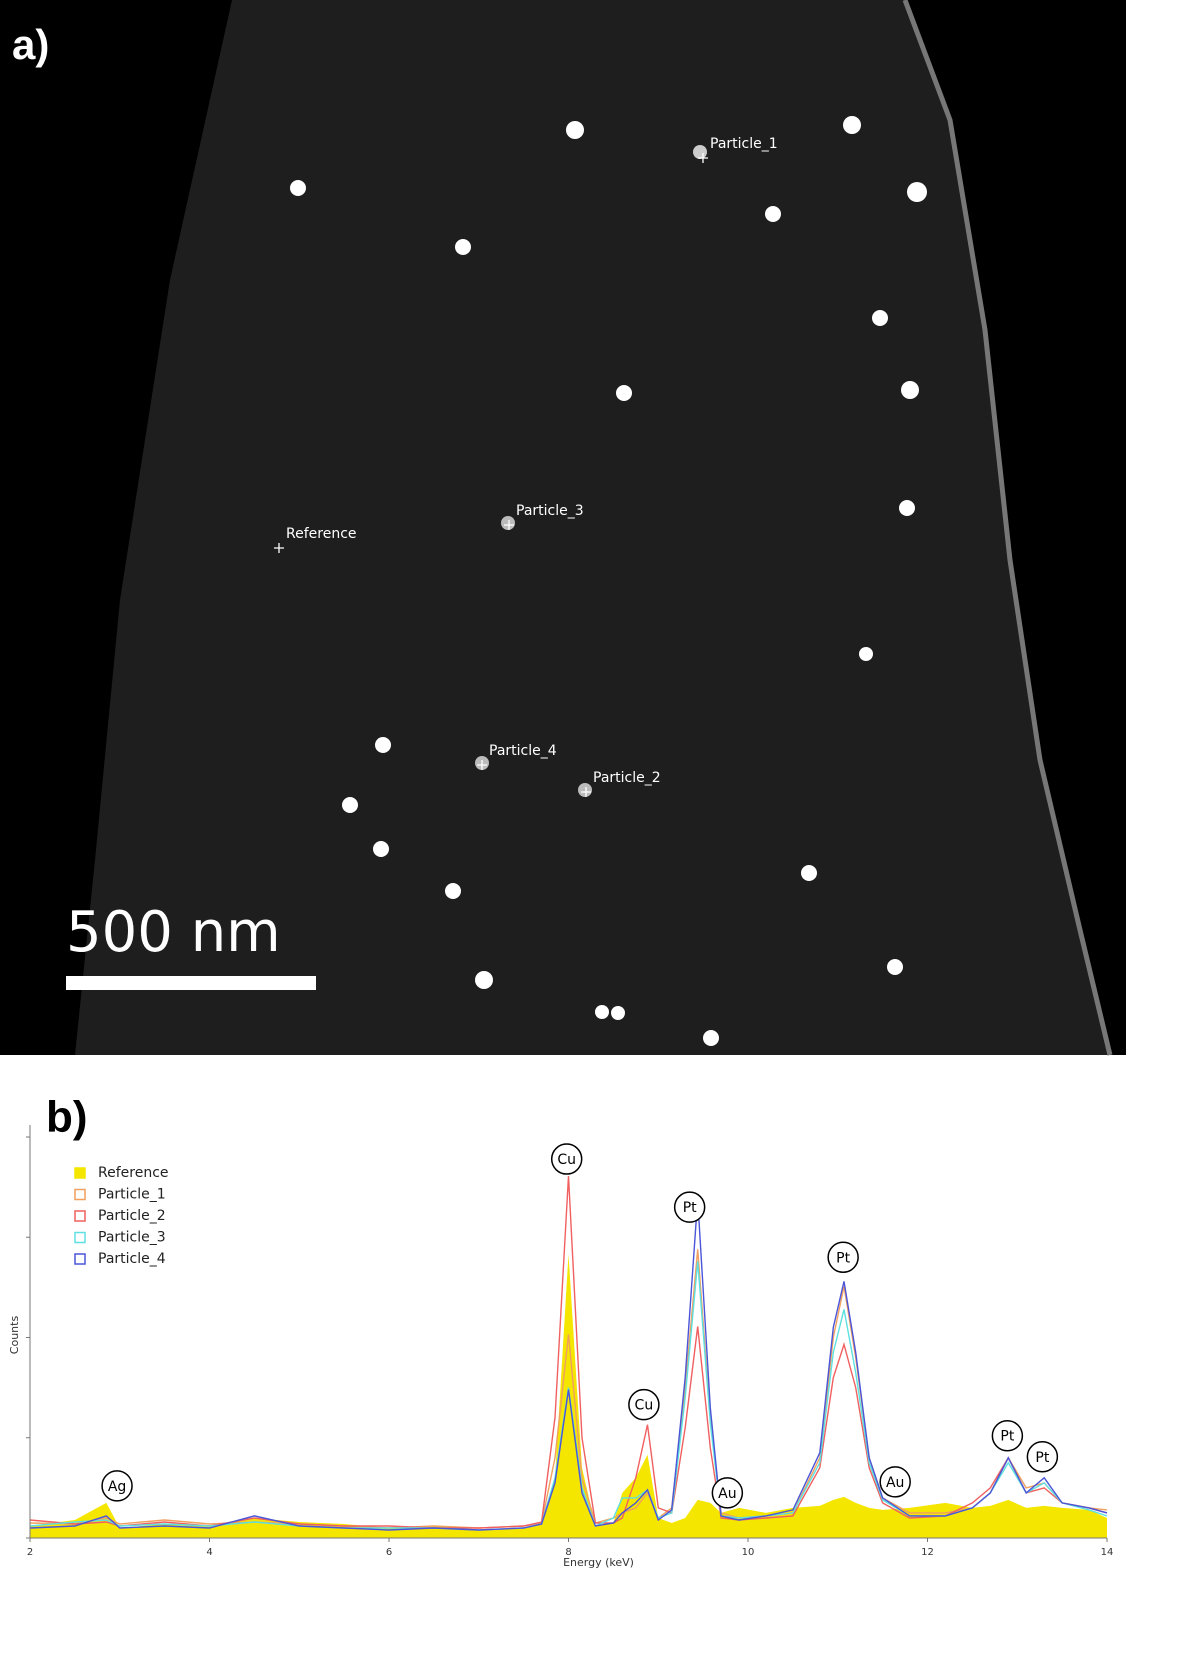 The image size is (1200, 1675). What do you see at coordinates (30, 1552) in the screenshot?
I see `x-tick-label: 2` at bounding box center [30, 1552].